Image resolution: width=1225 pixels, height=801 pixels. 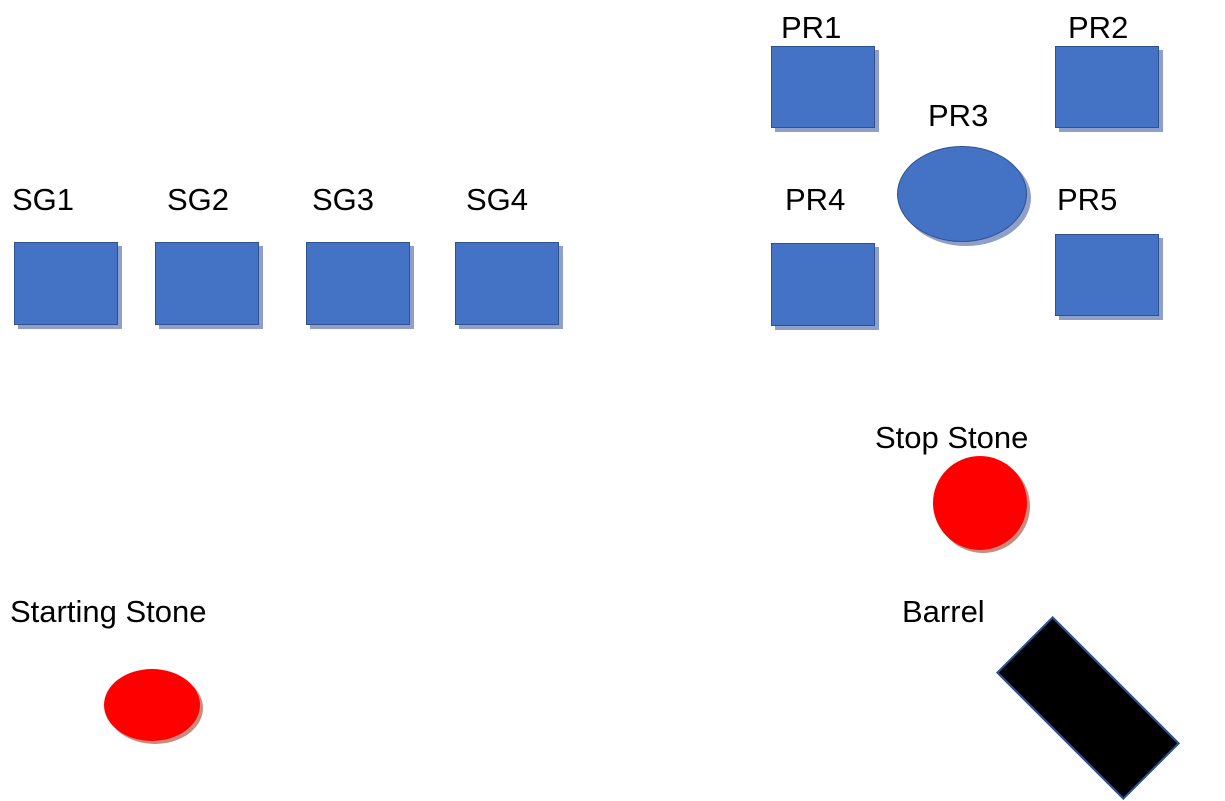 I want to click on sg4-label: SG4, so click(x=497, y=199).